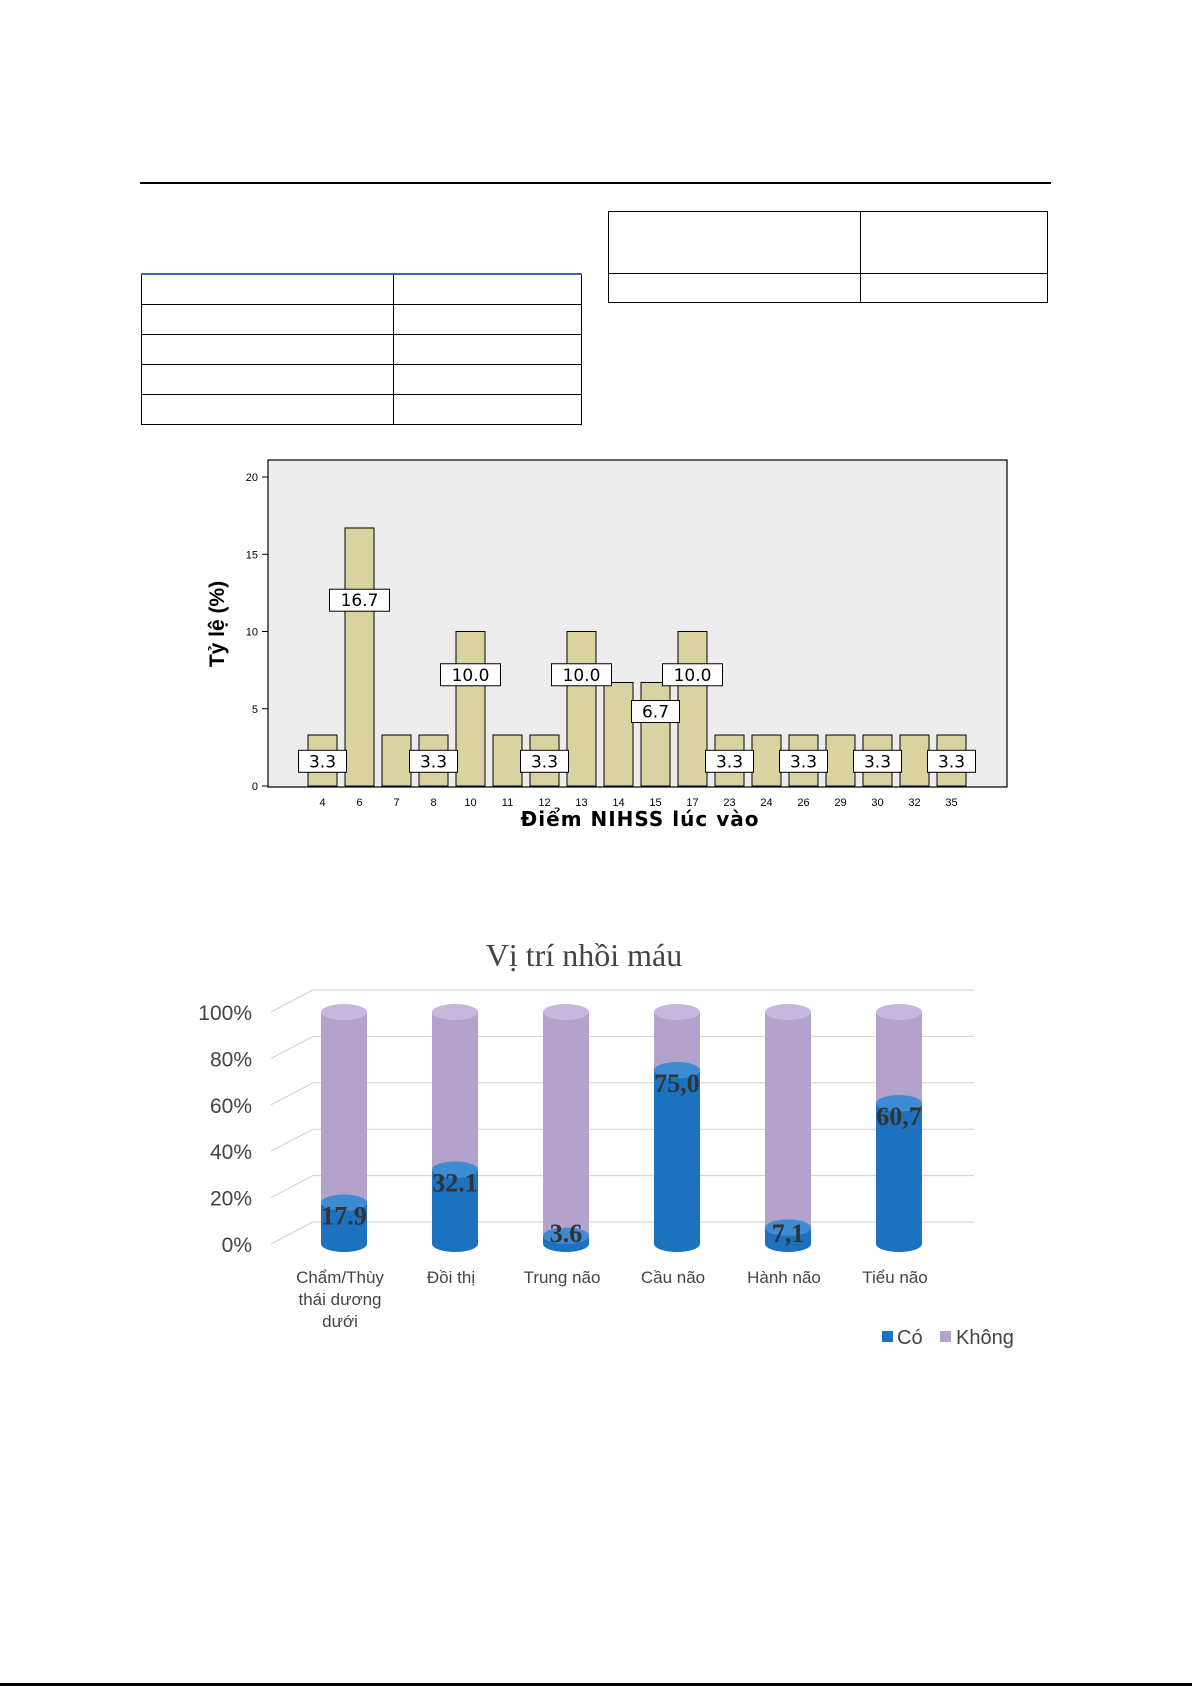 The height and width of the screenshot is (1686, 1192). I want to click on chart1-xtick-label: 7, so click(396, 803).